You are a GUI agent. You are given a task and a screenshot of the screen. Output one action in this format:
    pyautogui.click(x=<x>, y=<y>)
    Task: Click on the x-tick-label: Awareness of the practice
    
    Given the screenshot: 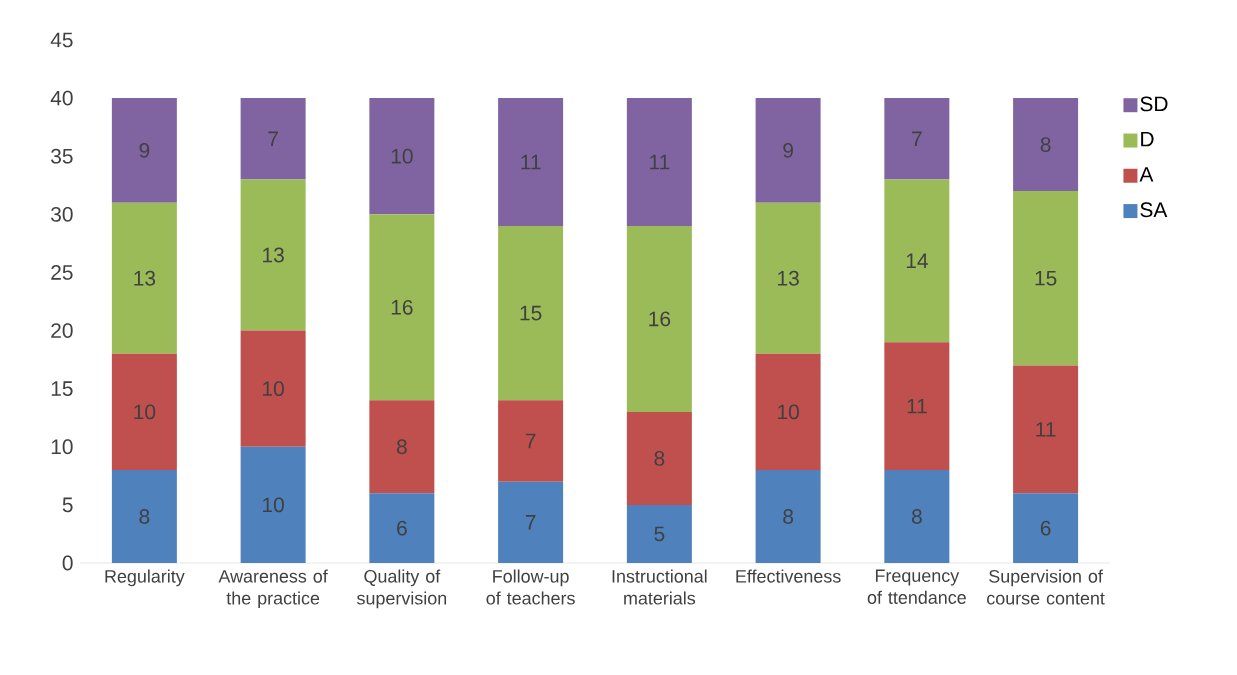 What is the action you would take?
    pyautogui.click(x=273, y=589)
    